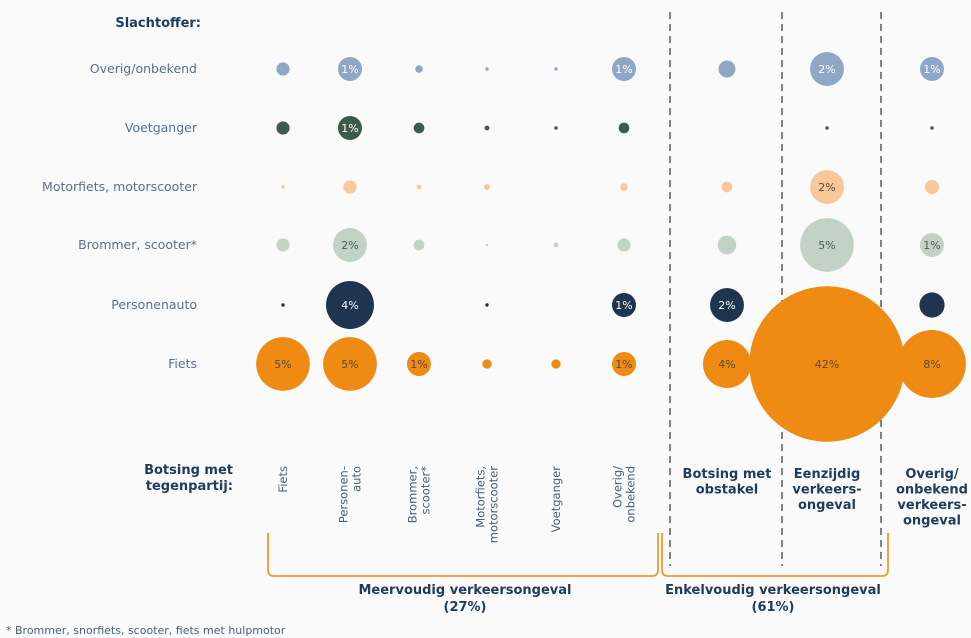 Image resolution: width=971 pixels, height=638 pixels. I want to click on bubble-r2-c2, so click(350, 128).